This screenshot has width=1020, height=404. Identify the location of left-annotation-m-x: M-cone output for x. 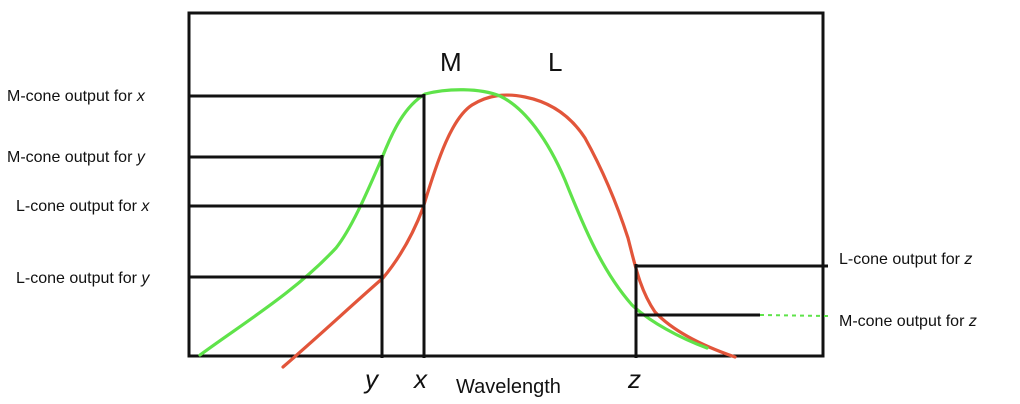
(76, 96).